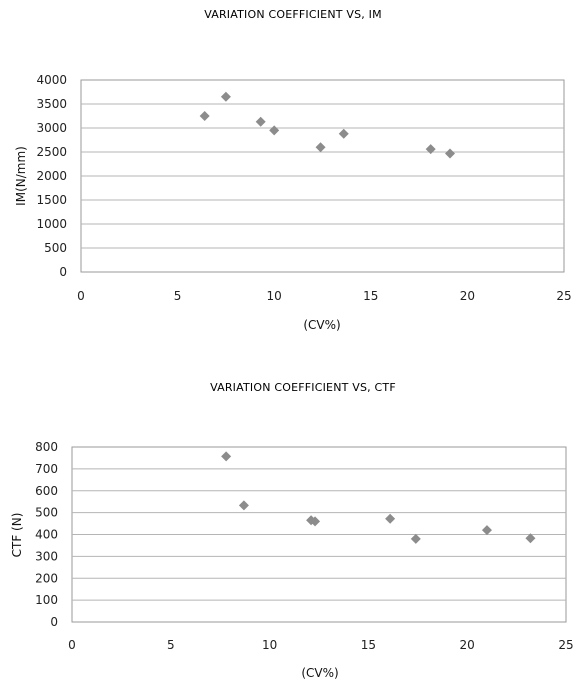 The image size is (581, 694). I want to click on y-tick-label: 3000, so click(51, 128).